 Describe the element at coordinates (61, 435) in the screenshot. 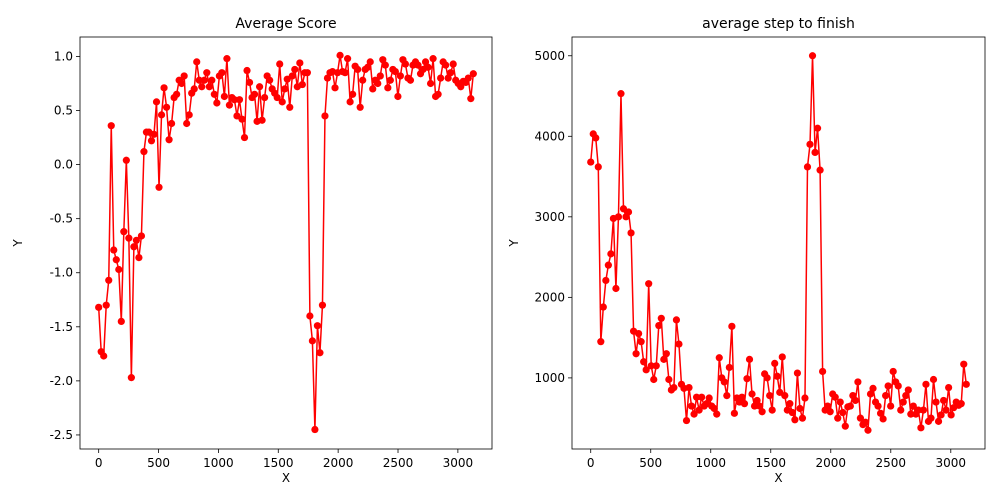

I see `y-tick-label: -2.5` at that location.